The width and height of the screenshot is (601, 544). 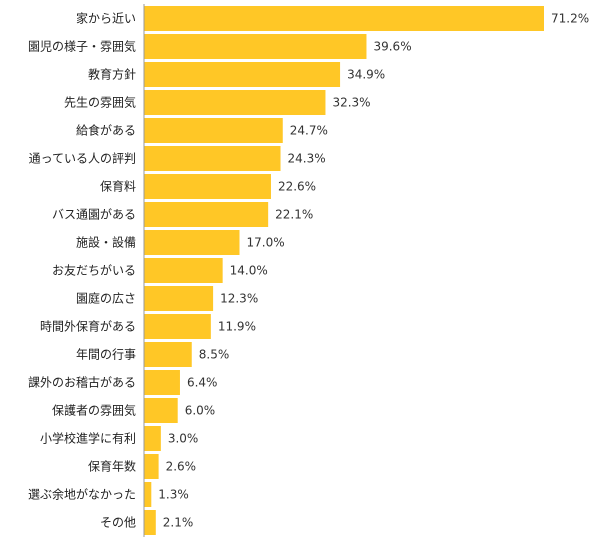 I want to click on value-label: 22.1%, so click(x=294, y=215).